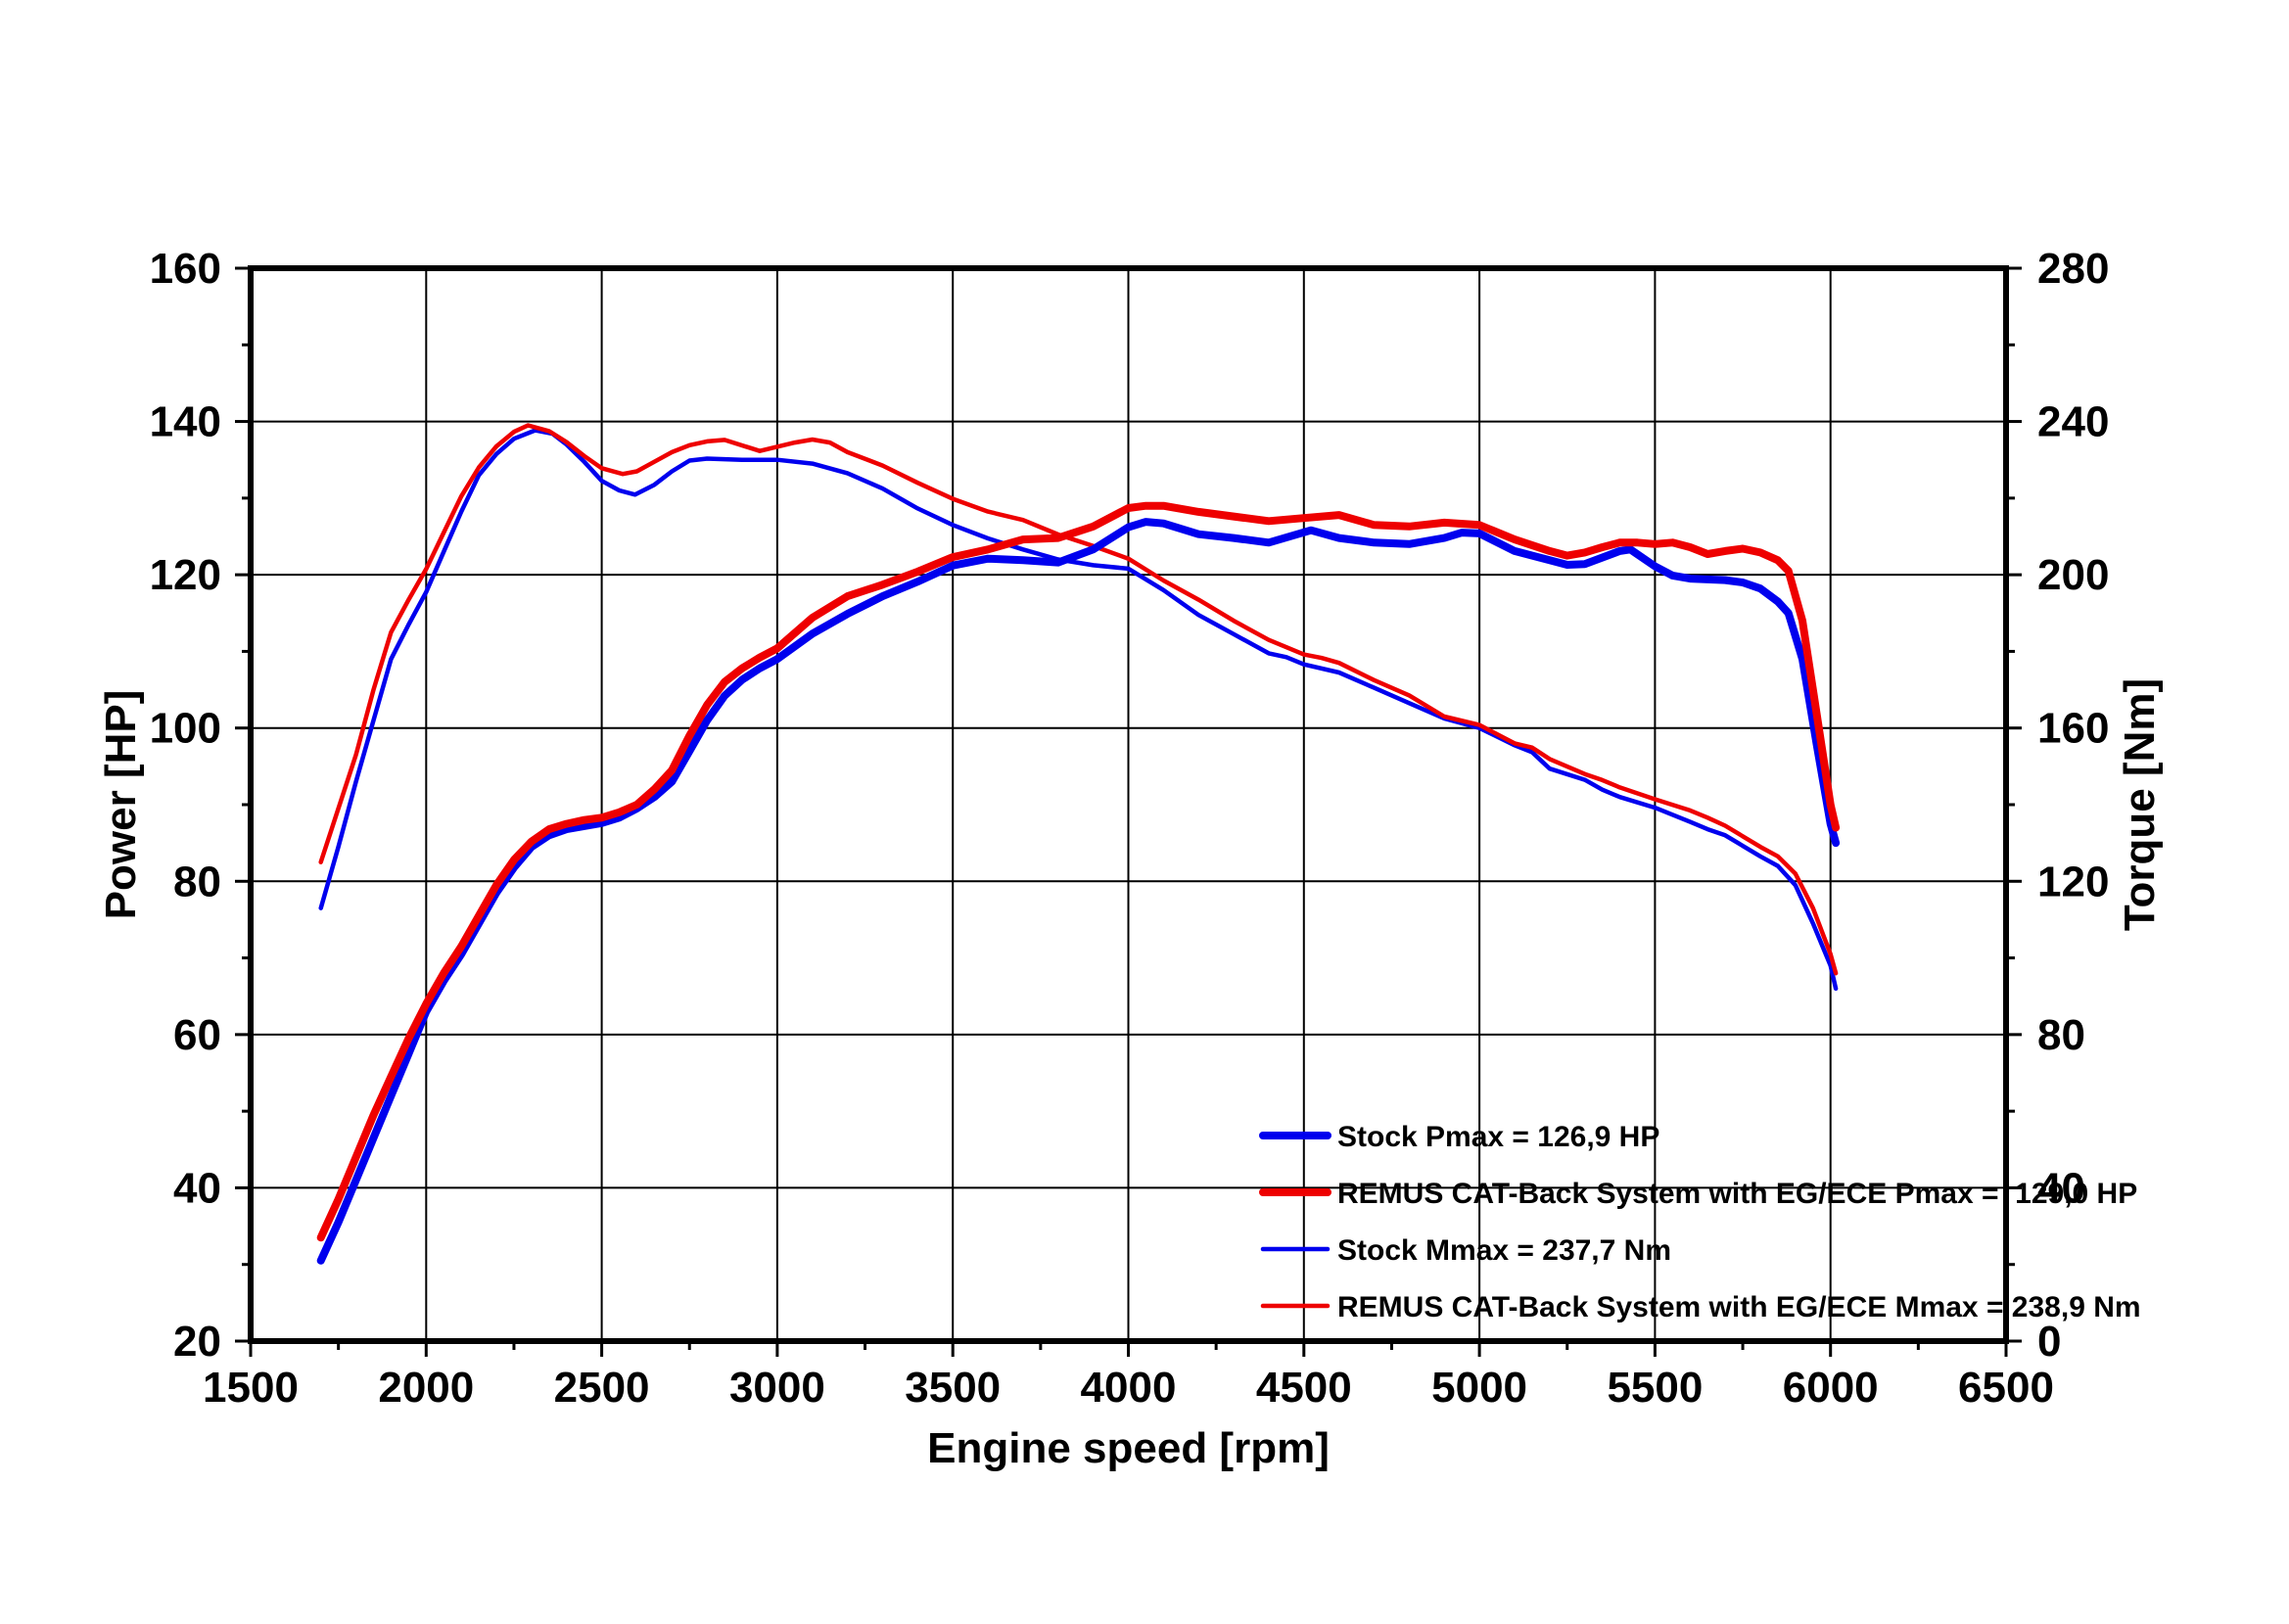 The width and height of the screenshot is (2289, 1624). Describe the element at coordinates (2073, 269) in the screenshot. I see `y-right-tick-label: 280` at that location.